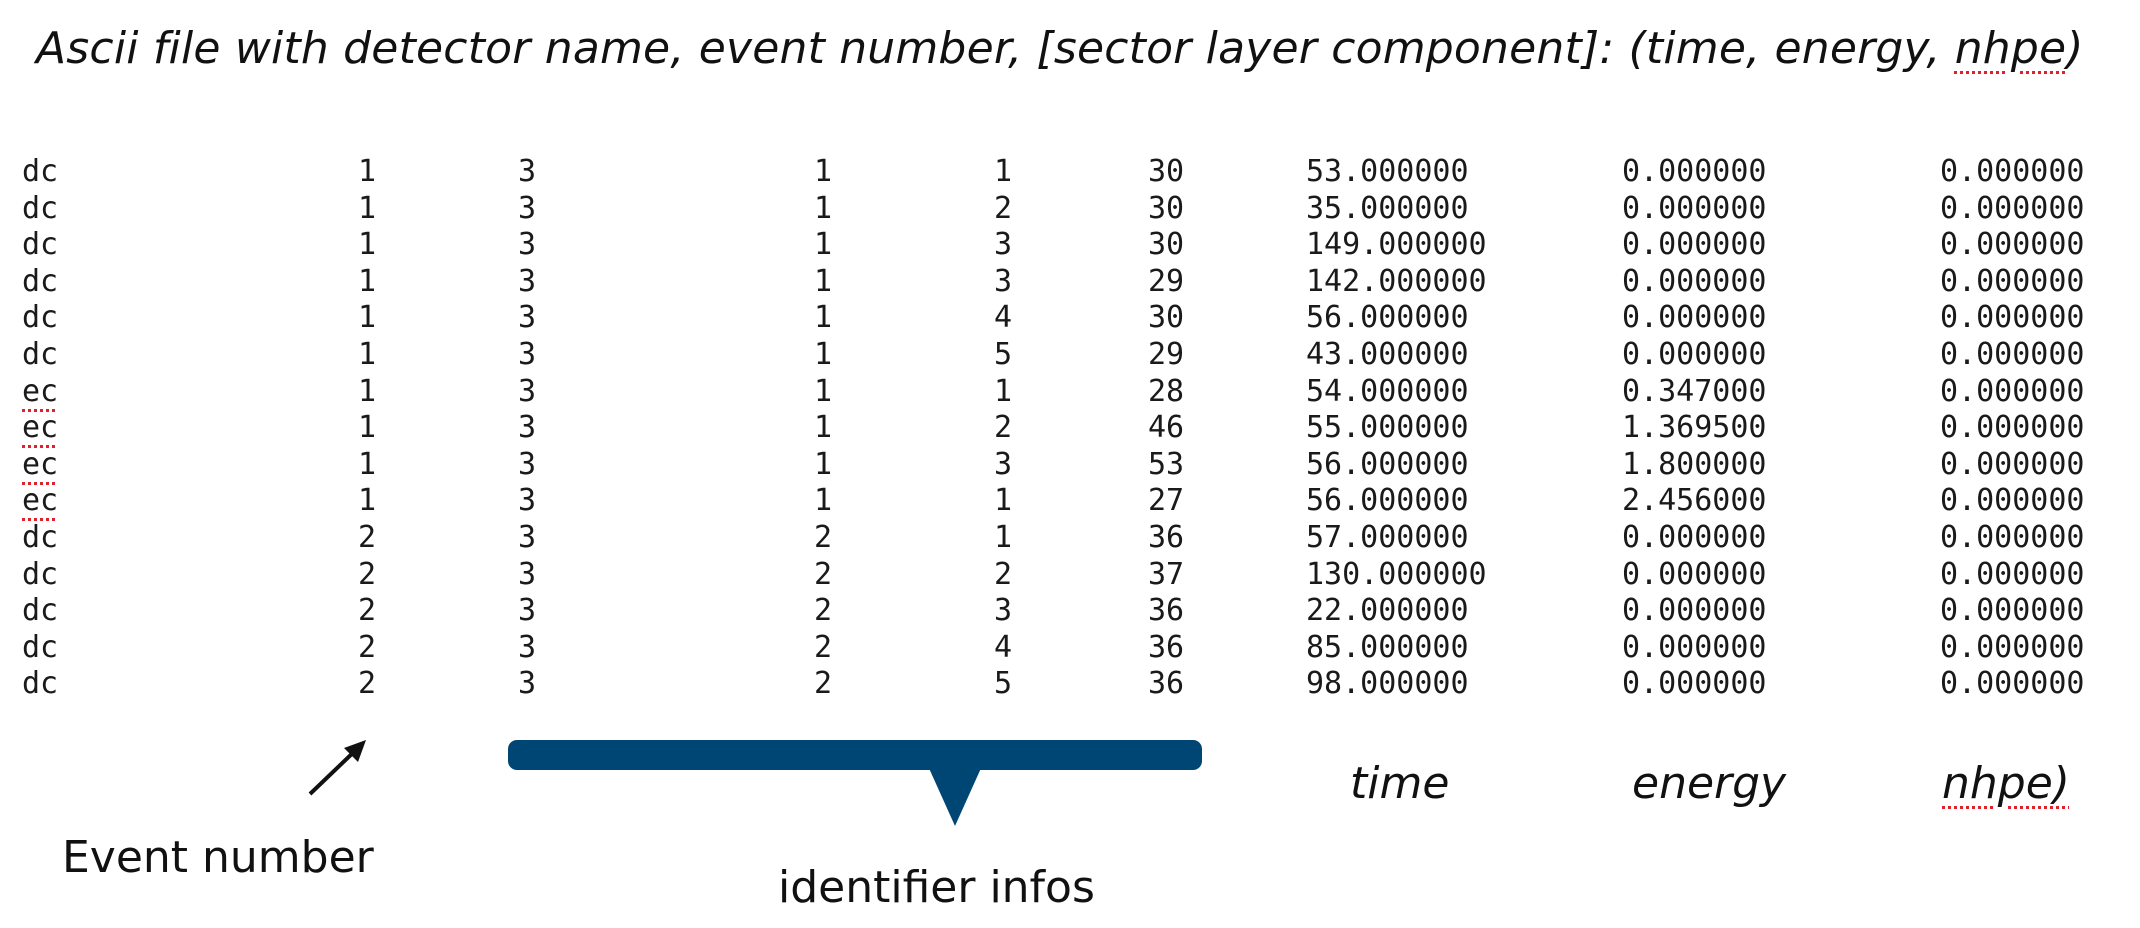 This screenshot has width=2140, height=928. I want to click on heading-close-paren: ), so click(2075, 48).